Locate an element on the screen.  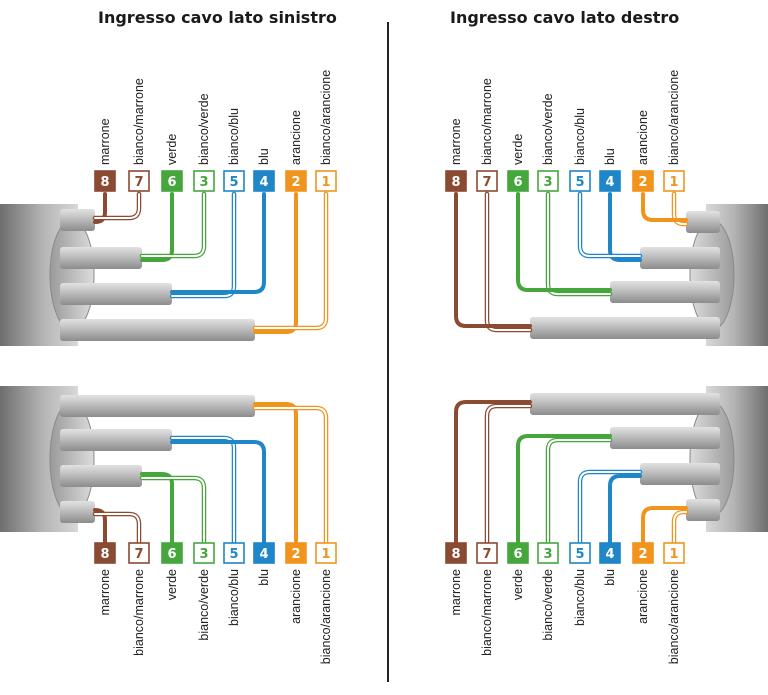
left-bottom-pin-1-box is located at coordinates (326, 553).